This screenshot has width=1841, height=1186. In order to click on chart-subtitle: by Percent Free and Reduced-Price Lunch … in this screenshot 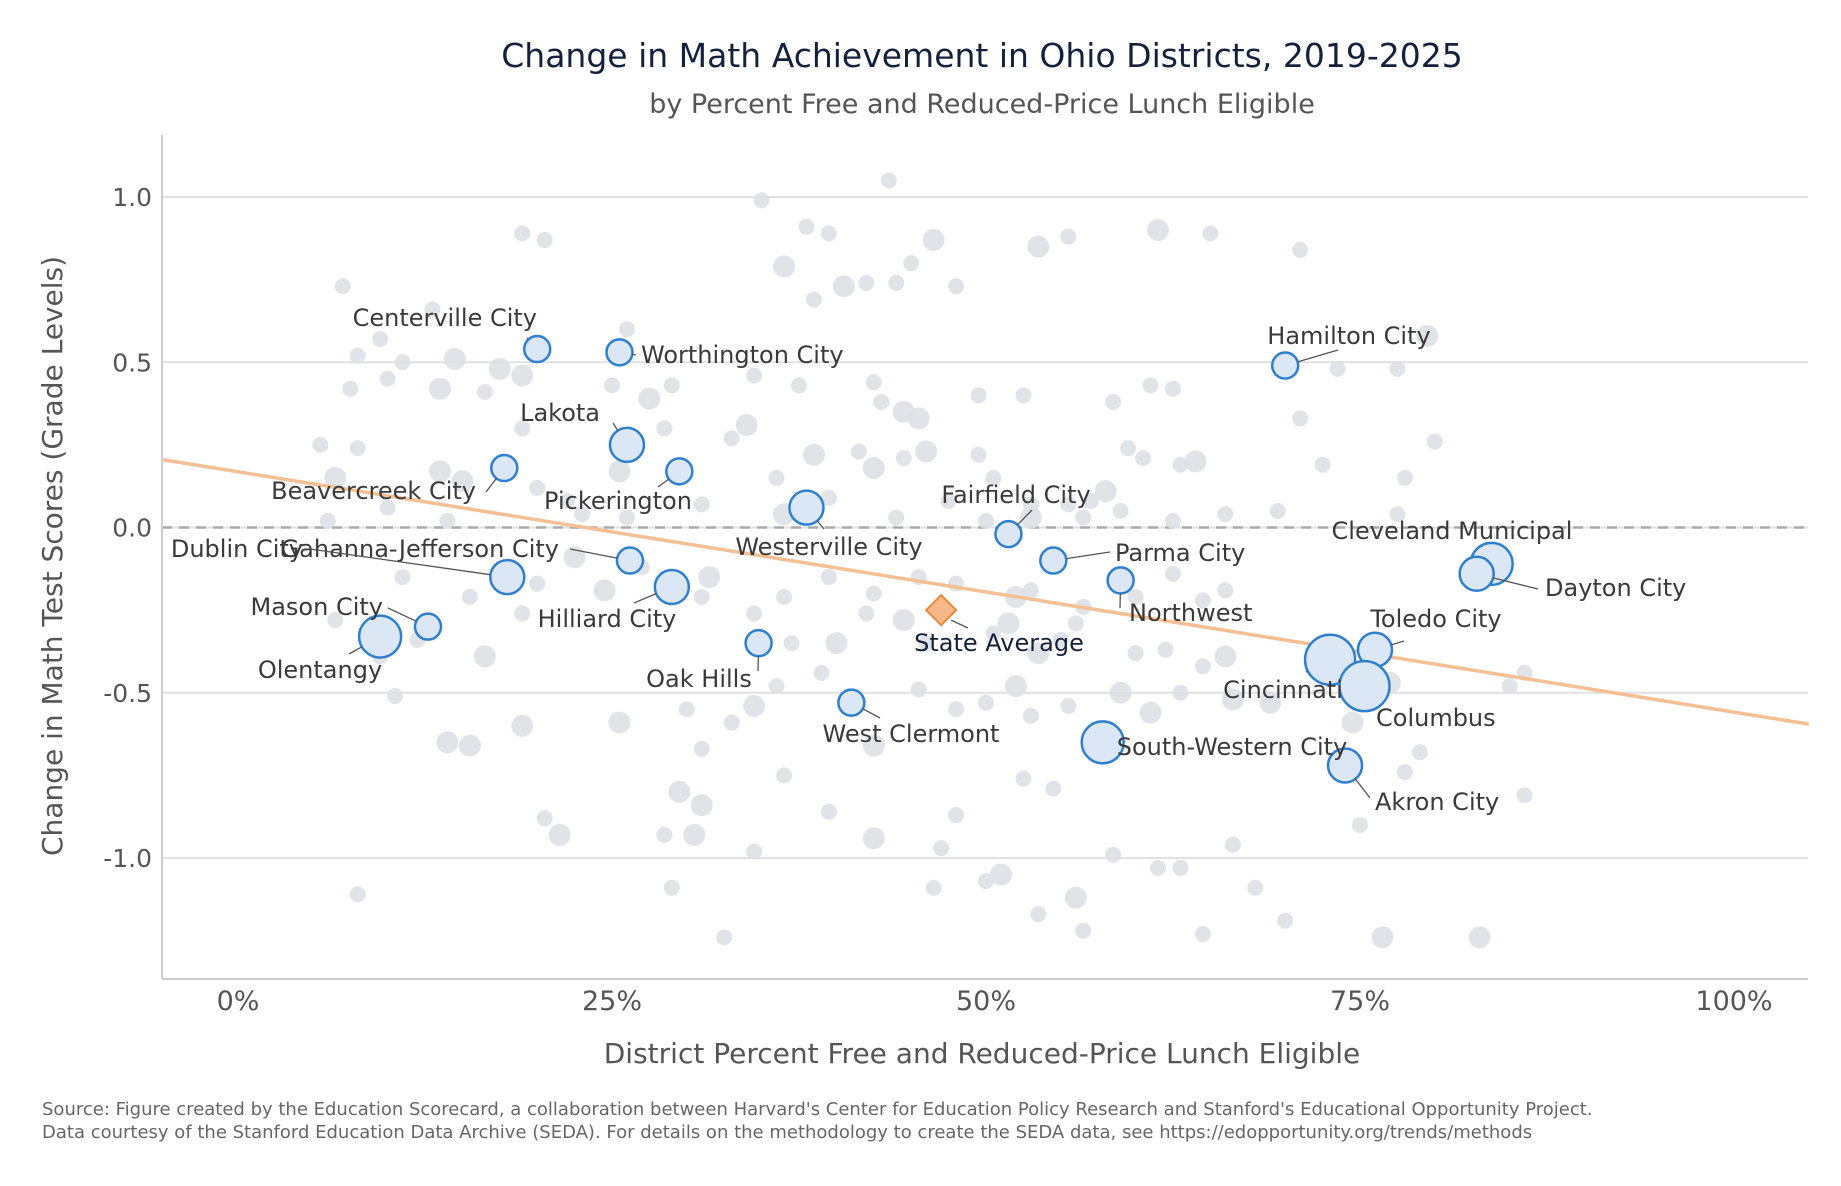, I will do `click(982, 104)`.